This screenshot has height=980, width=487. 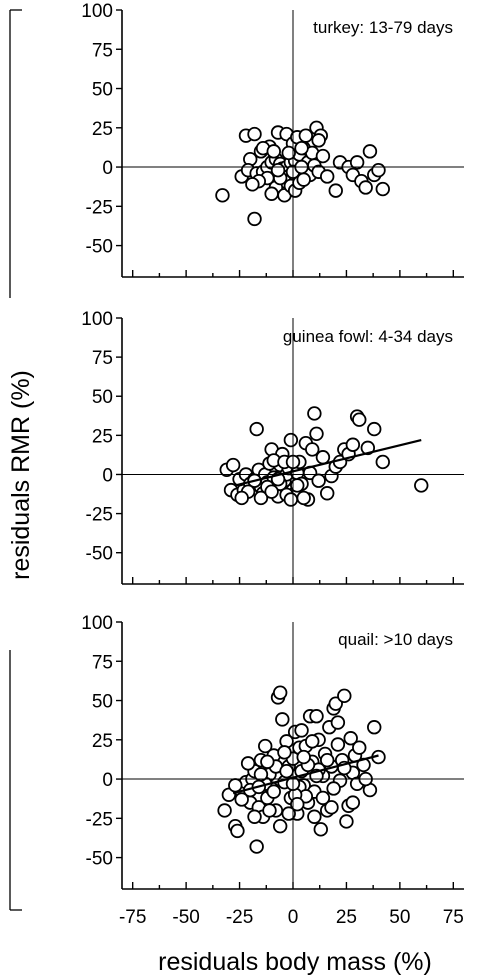 I want to click on y-title-bracket, so click(x=15, y=460).